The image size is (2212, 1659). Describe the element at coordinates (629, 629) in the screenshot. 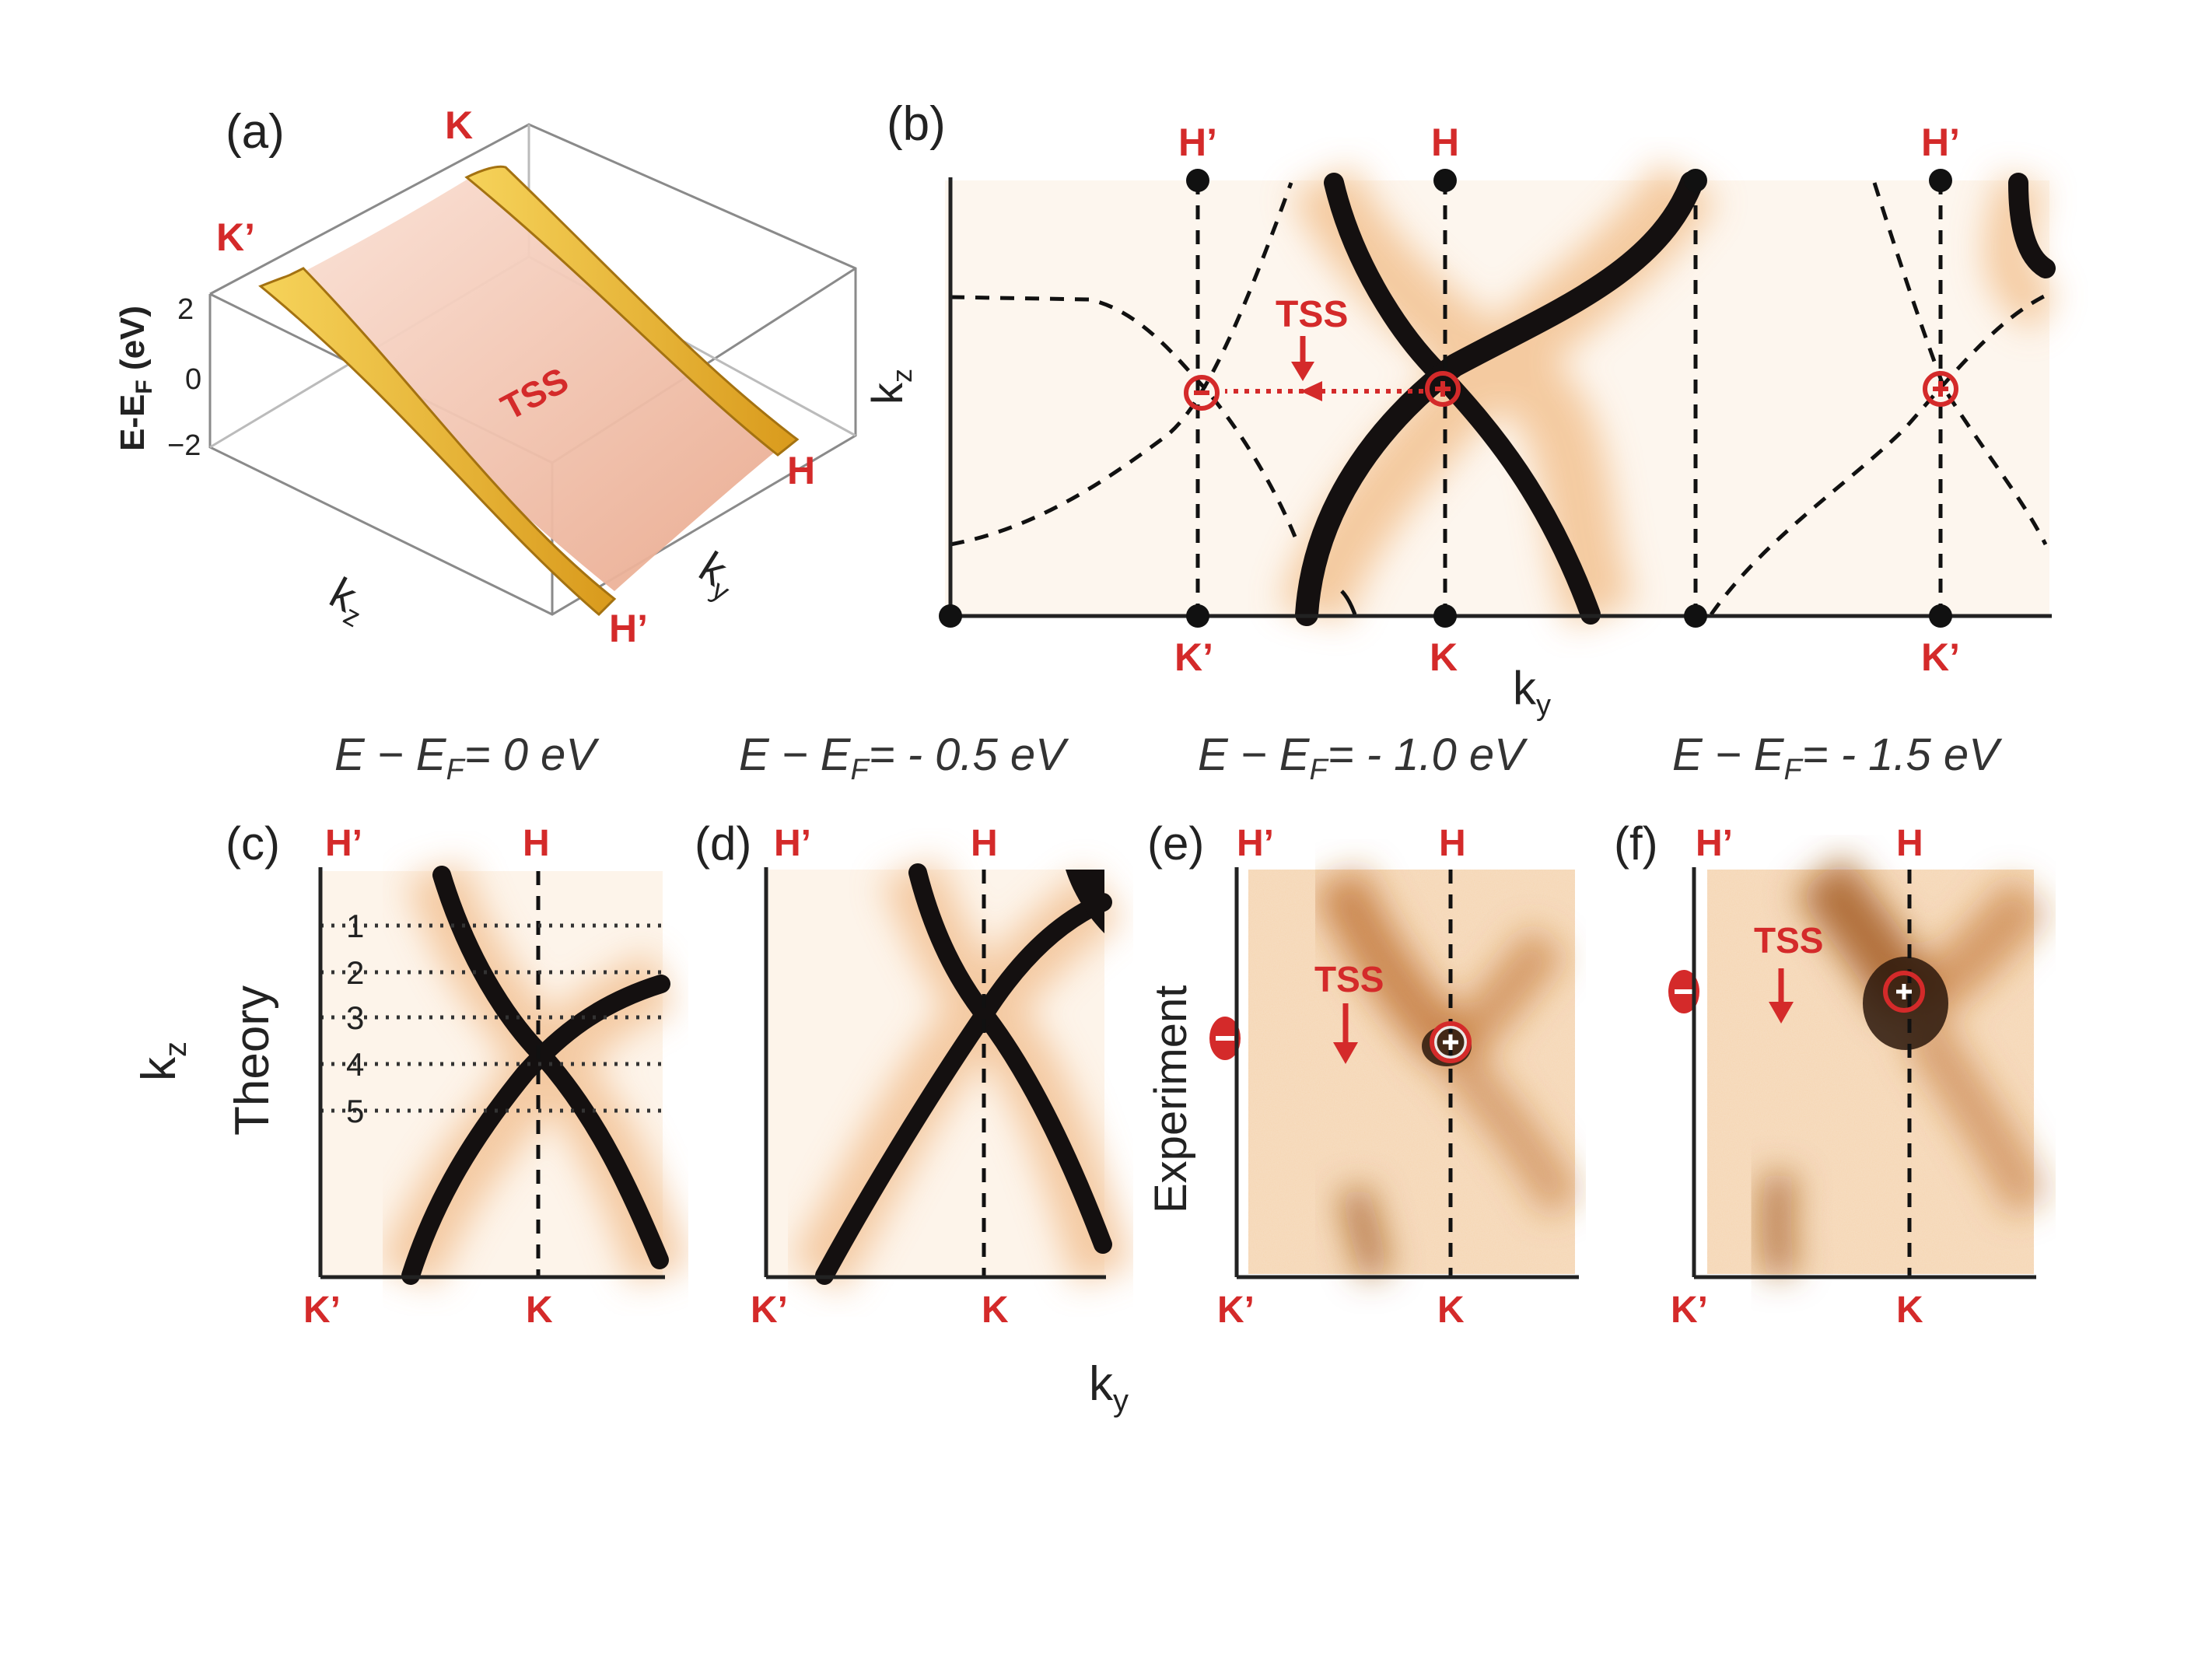

I see `corner-Hprime: H’` at that location.